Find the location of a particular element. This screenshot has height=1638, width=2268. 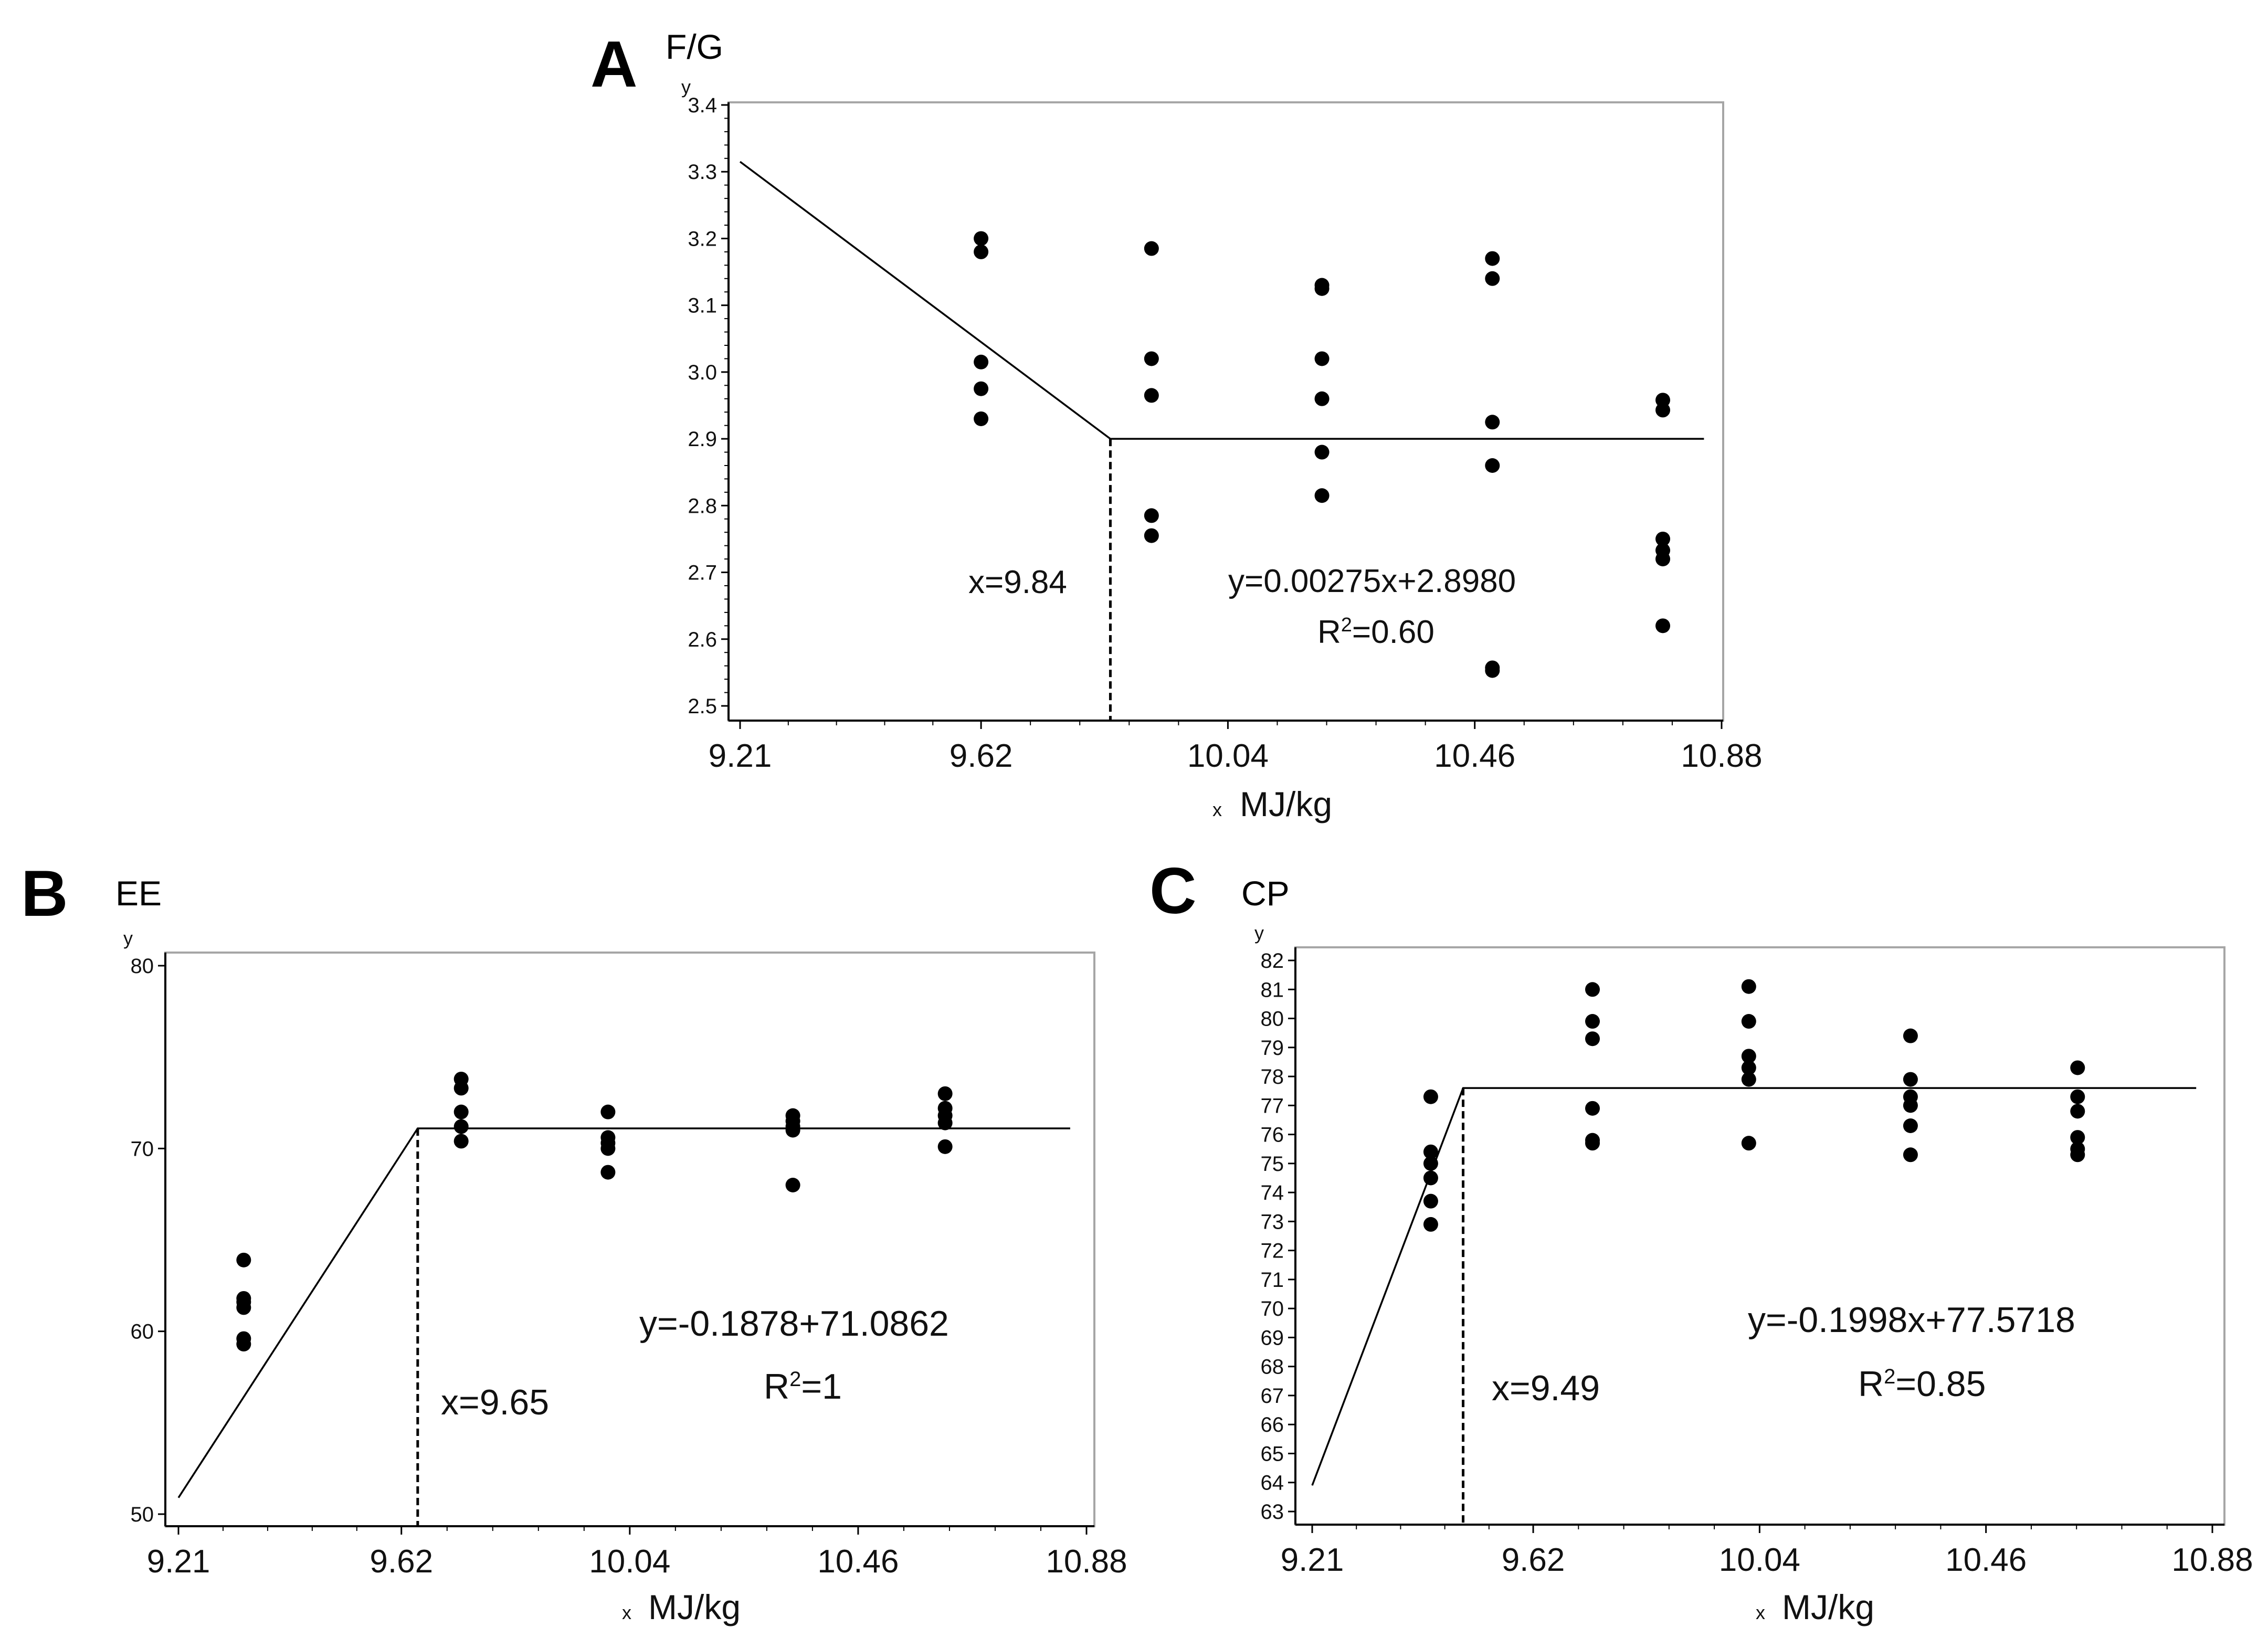

panel-c-y-tick-label: 77 is located at coordinates (1273, 1105).